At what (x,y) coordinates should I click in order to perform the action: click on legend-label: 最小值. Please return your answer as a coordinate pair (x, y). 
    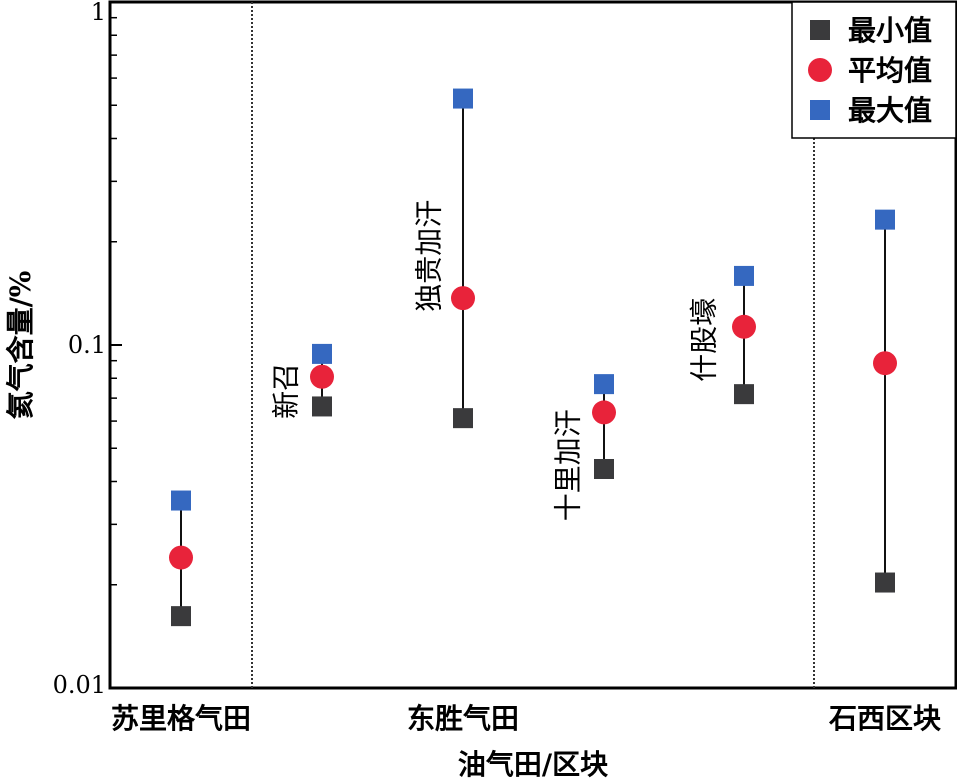
    Looking at the image, I should click on (890, 30).